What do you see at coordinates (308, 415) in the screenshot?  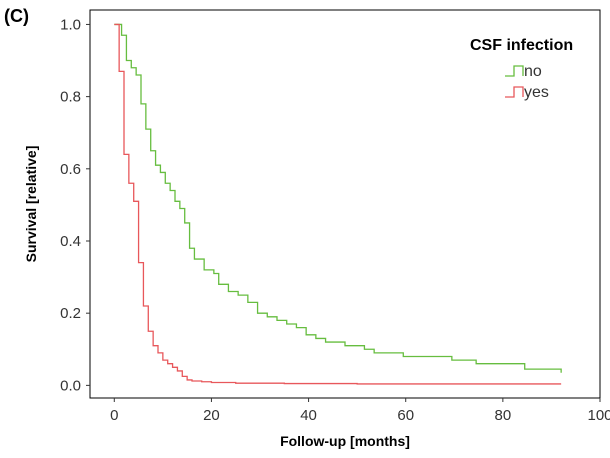 I see `x-tick-label: 40` at bounding box center [308, 415].